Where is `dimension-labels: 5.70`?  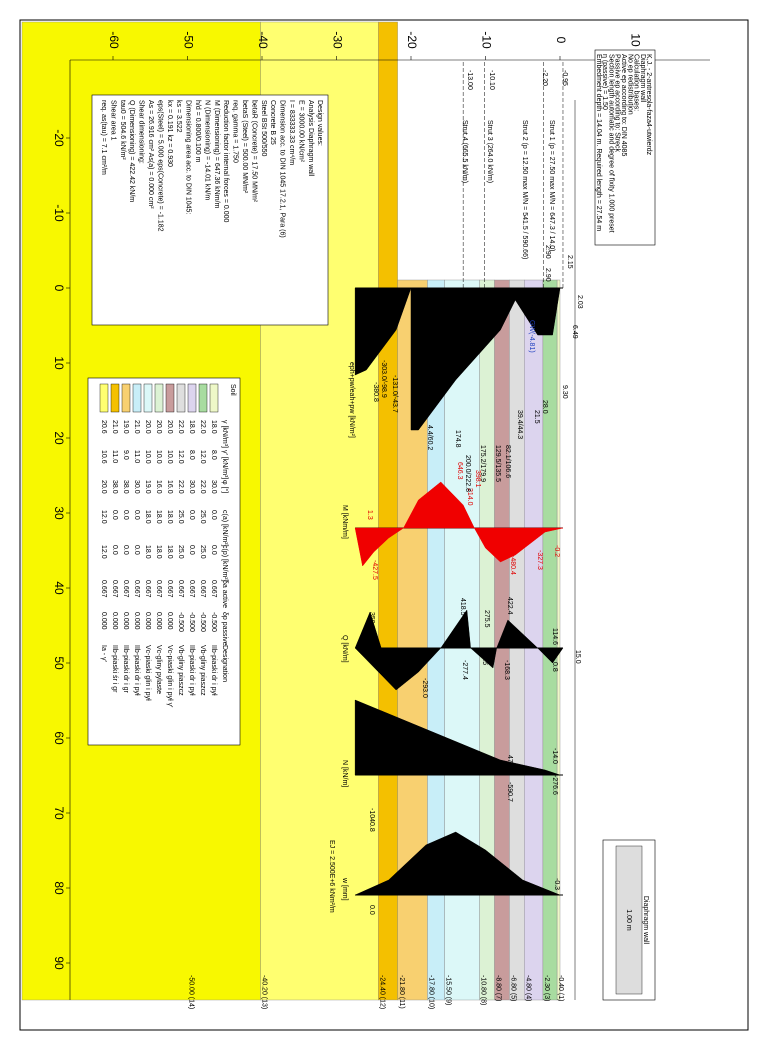
dimension-labels: 5.70 is located at coordinates (547, 327).